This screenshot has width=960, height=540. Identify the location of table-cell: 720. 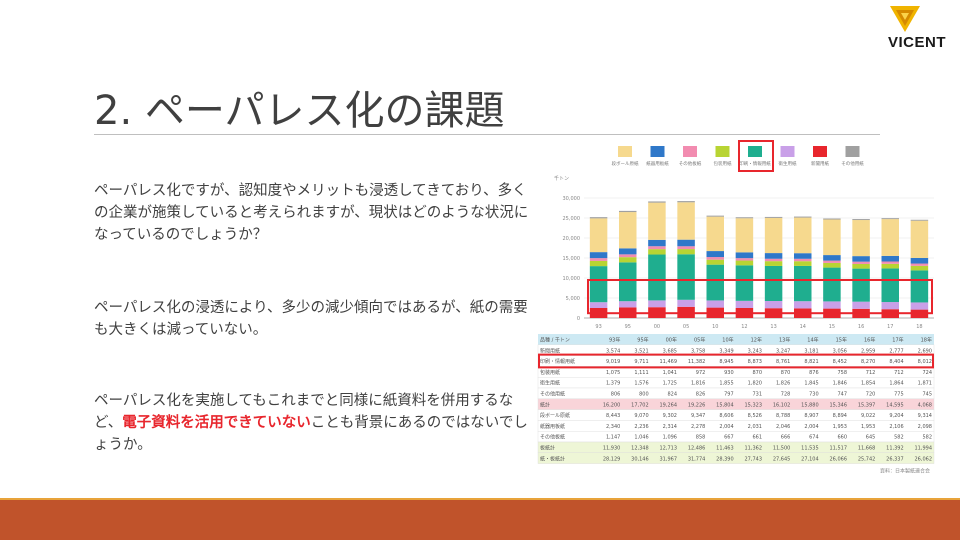
(871, 395).